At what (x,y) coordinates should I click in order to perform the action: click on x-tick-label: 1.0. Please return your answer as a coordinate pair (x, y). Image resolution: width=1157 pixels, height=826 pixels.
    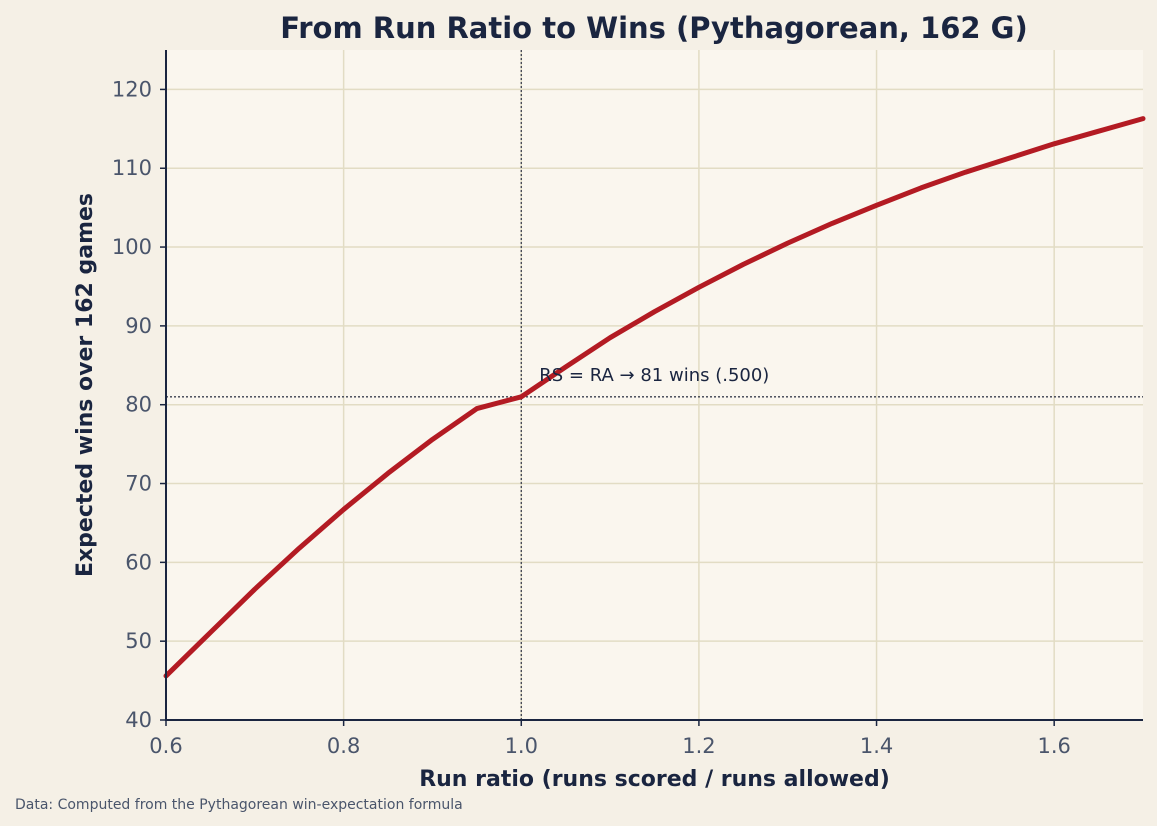
    Looking at the image, I should click on (521, 746).